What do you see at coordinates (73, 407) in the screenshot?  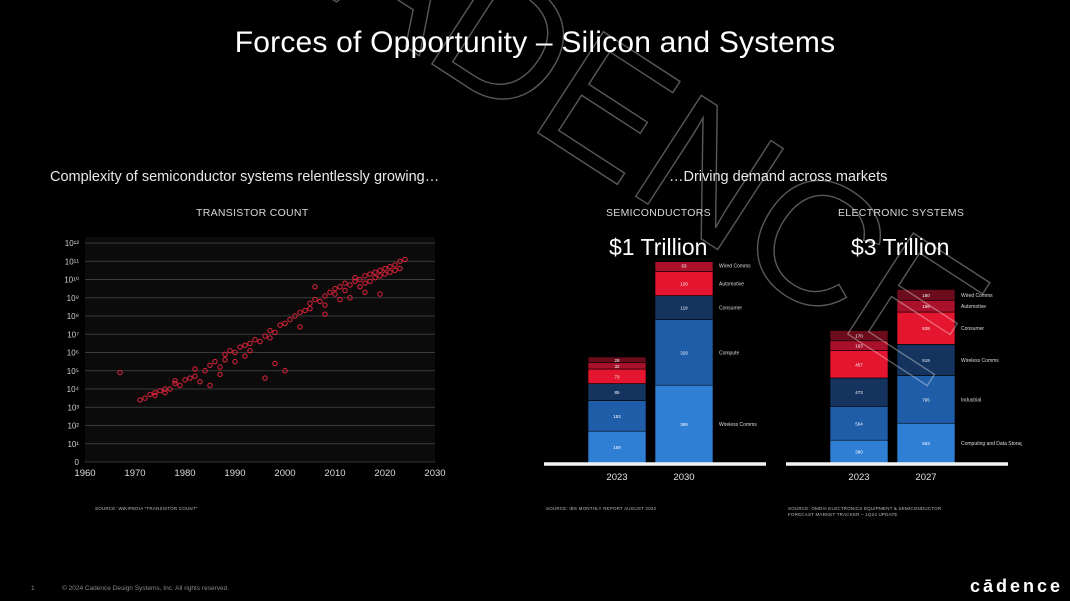 I see `y-tick-label: 10³` at bounding box center [73, 407].